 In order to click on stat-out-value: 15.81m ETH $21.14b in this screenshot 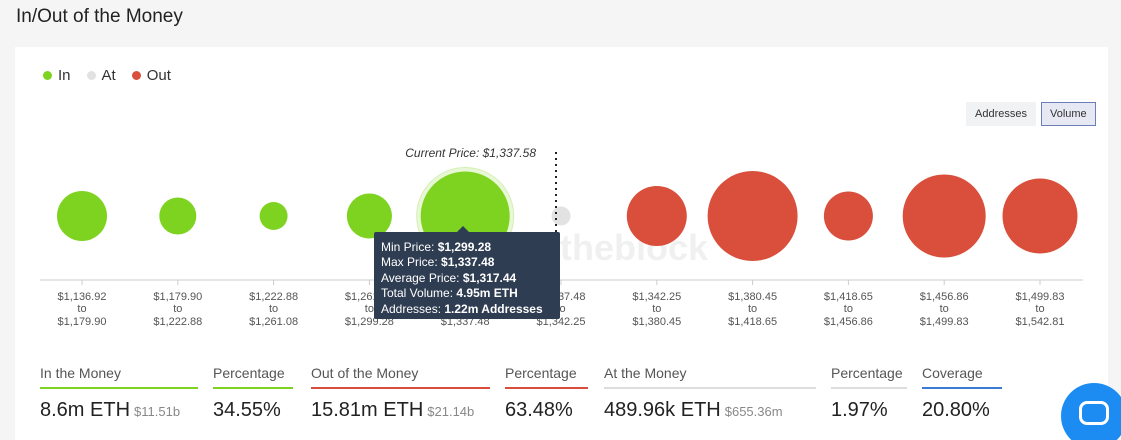, I will do `click(400, 410)`.